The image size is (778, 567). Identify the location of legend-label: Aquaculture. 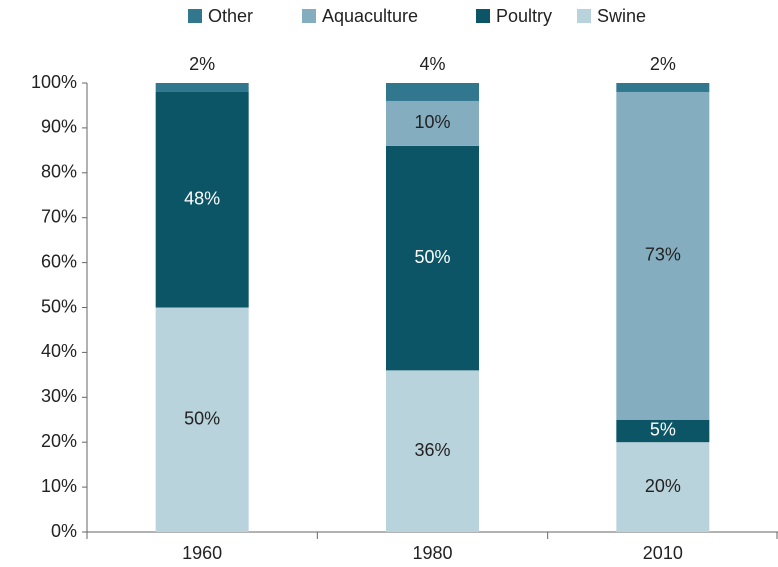
(370, 16).